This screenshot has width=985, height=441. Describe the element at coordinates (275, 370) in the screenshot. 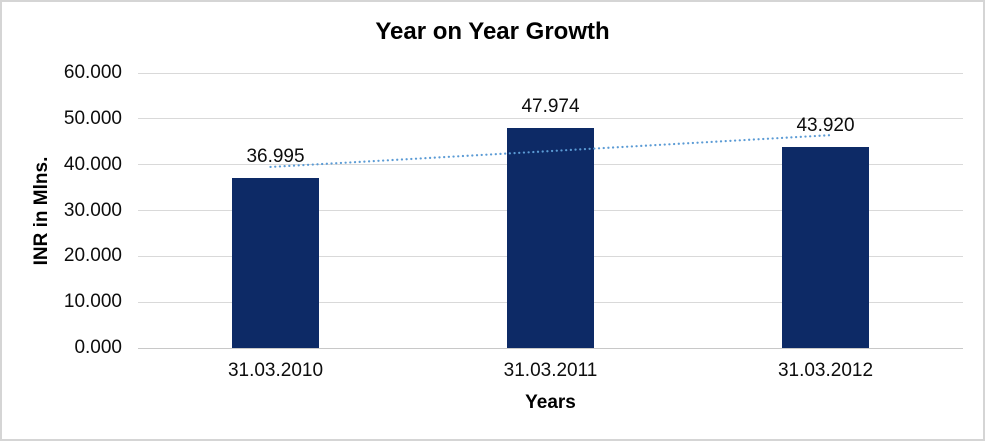

I see `x-tick-label: 31.03.2010` at that location.